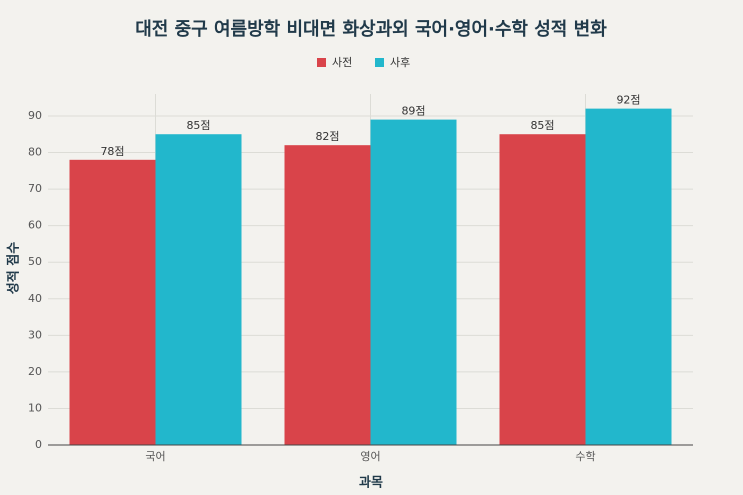  What do you see at coordinates (400, 62) in the screenshot?
I see `legend-label: 사후` at bounding box center [400, 62].